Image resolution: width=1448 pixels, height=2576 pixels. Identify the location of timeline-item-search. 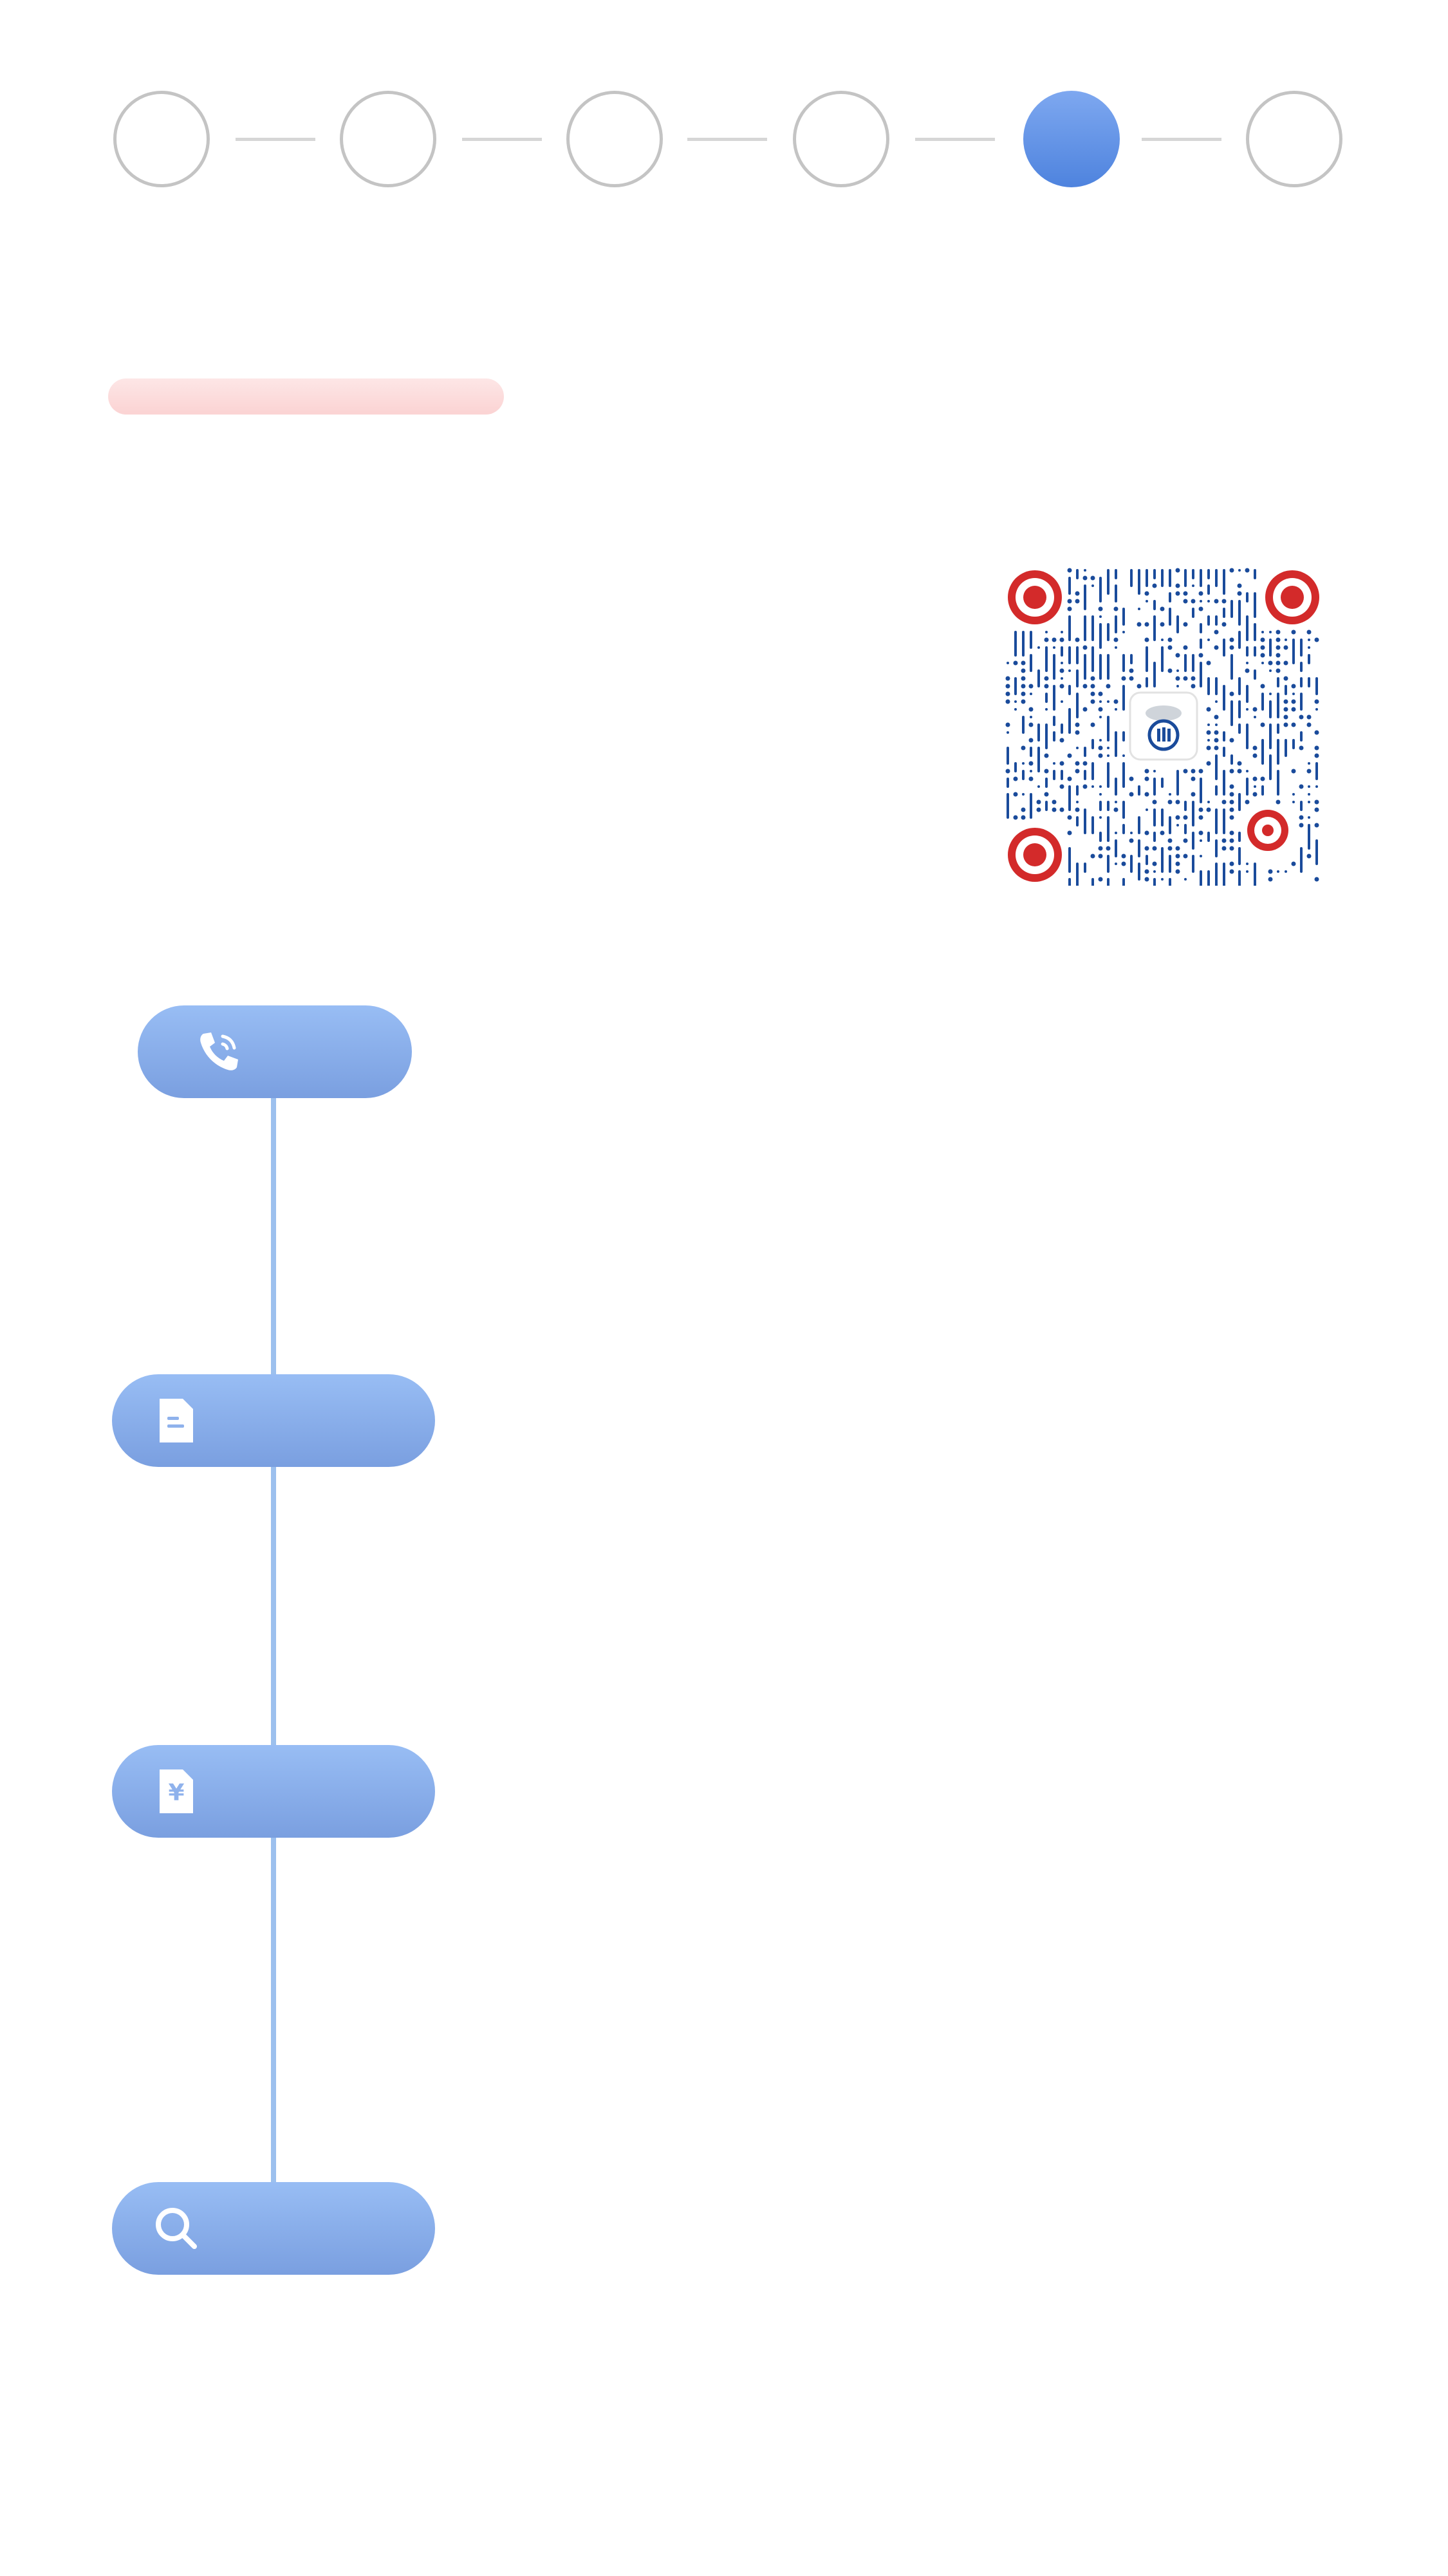
(273, 2228).